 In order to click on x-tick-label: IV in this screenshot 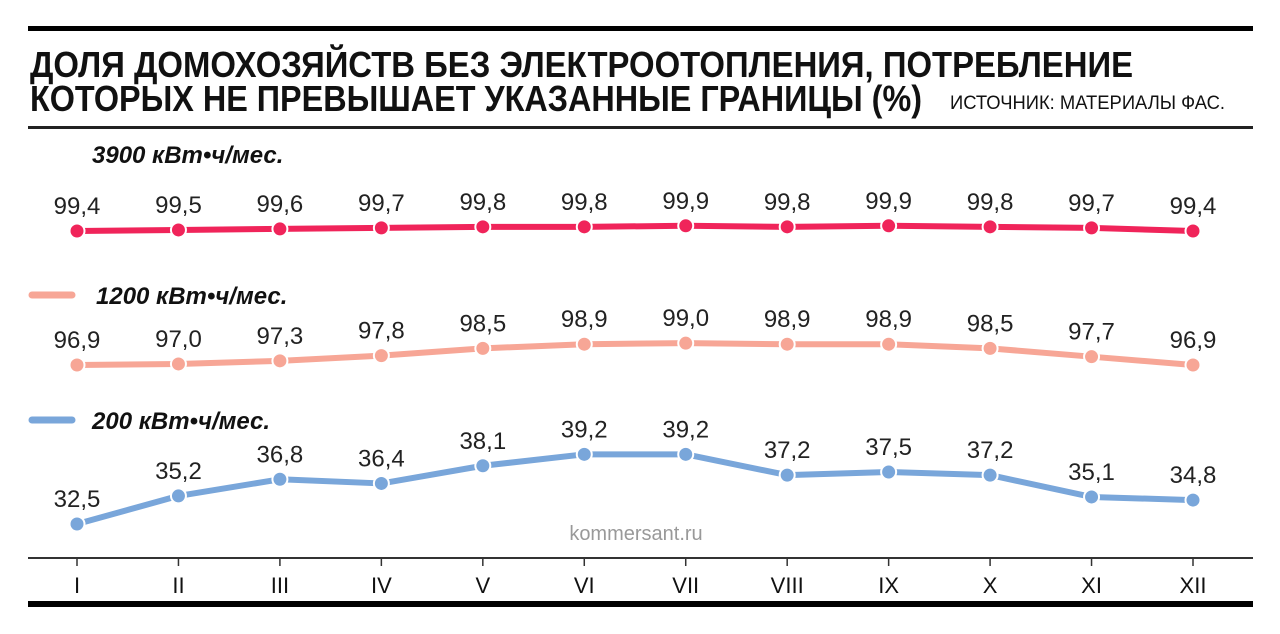, I will do `click(381, 585)`.